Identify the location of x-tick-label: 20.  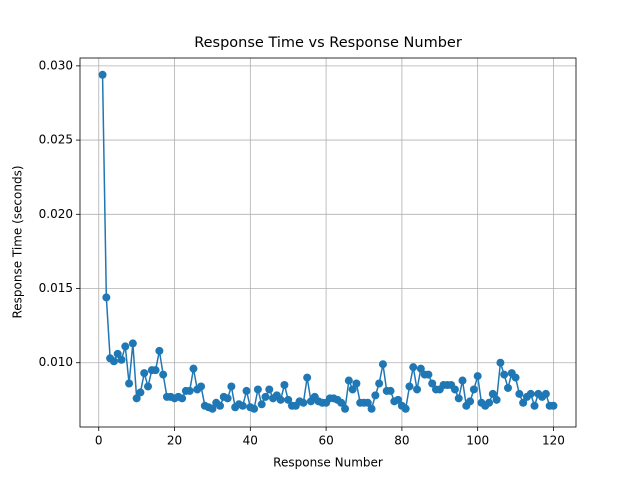
(174, 441).